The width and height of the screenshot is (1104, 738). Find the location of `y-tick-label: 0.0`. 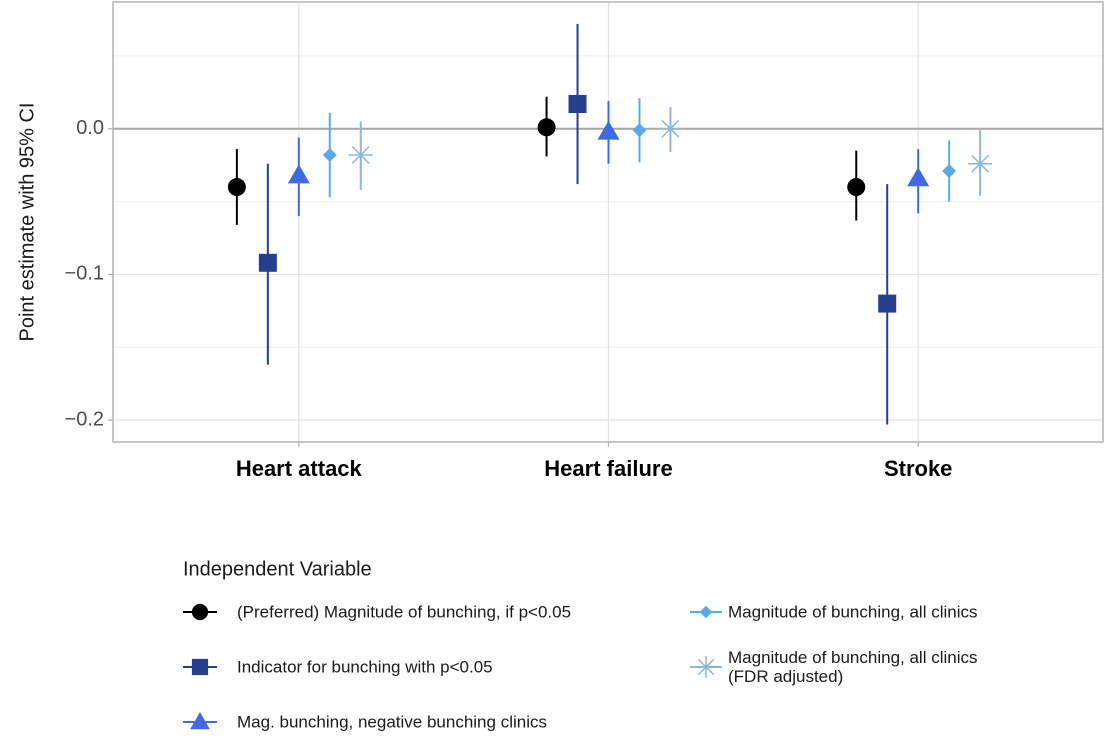

y-tick-label: 0.0 is located at coordinates (90, 128).